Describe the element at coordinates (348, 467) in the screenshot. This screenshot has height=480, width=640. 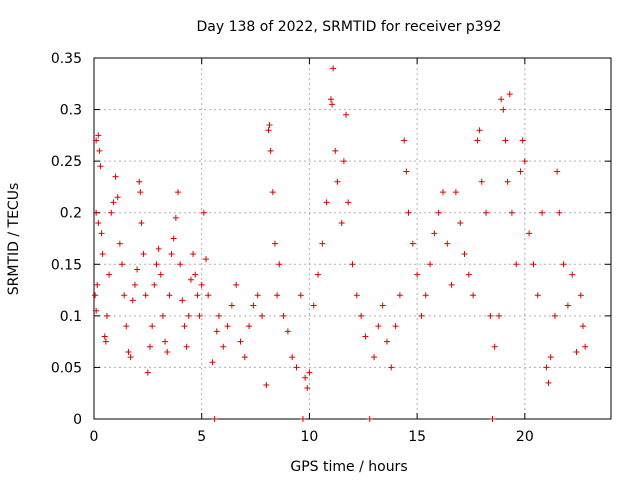
I see `x-axis-label: GPS time / hours` at that location.